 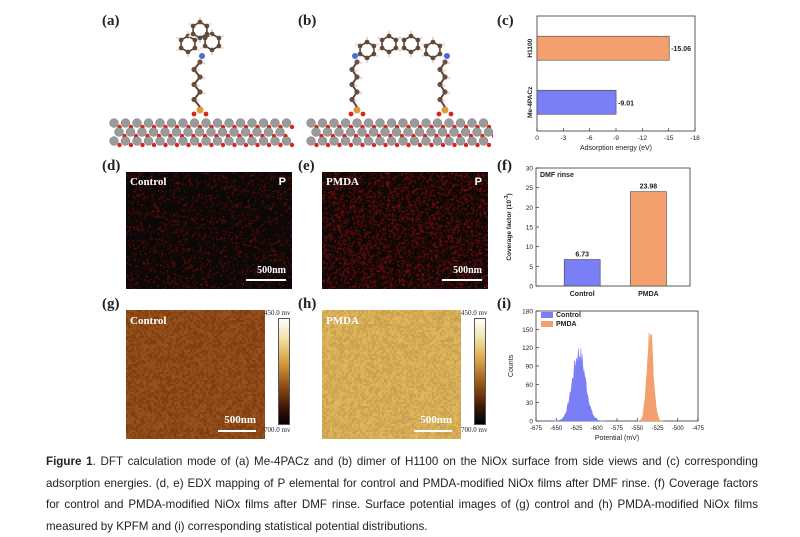 What do you see at coordinates (582, 273) in the screenshot?
I see `bar-Control` at bounding box center [582, 273].